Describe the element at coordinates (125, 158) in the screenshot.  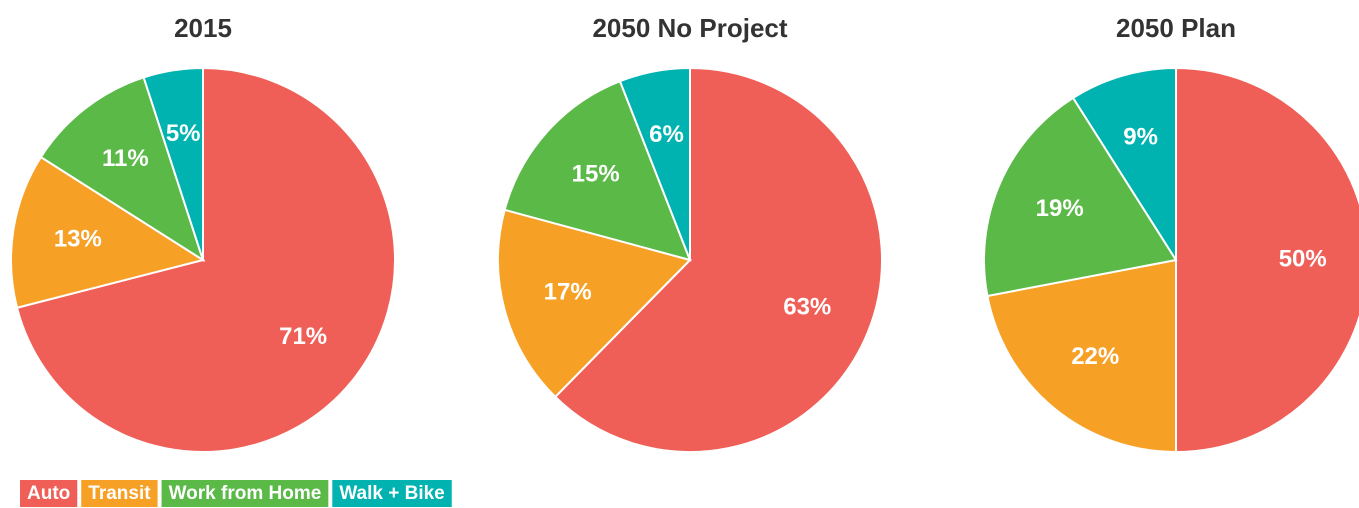
I see `data-label: 11%` at that location.